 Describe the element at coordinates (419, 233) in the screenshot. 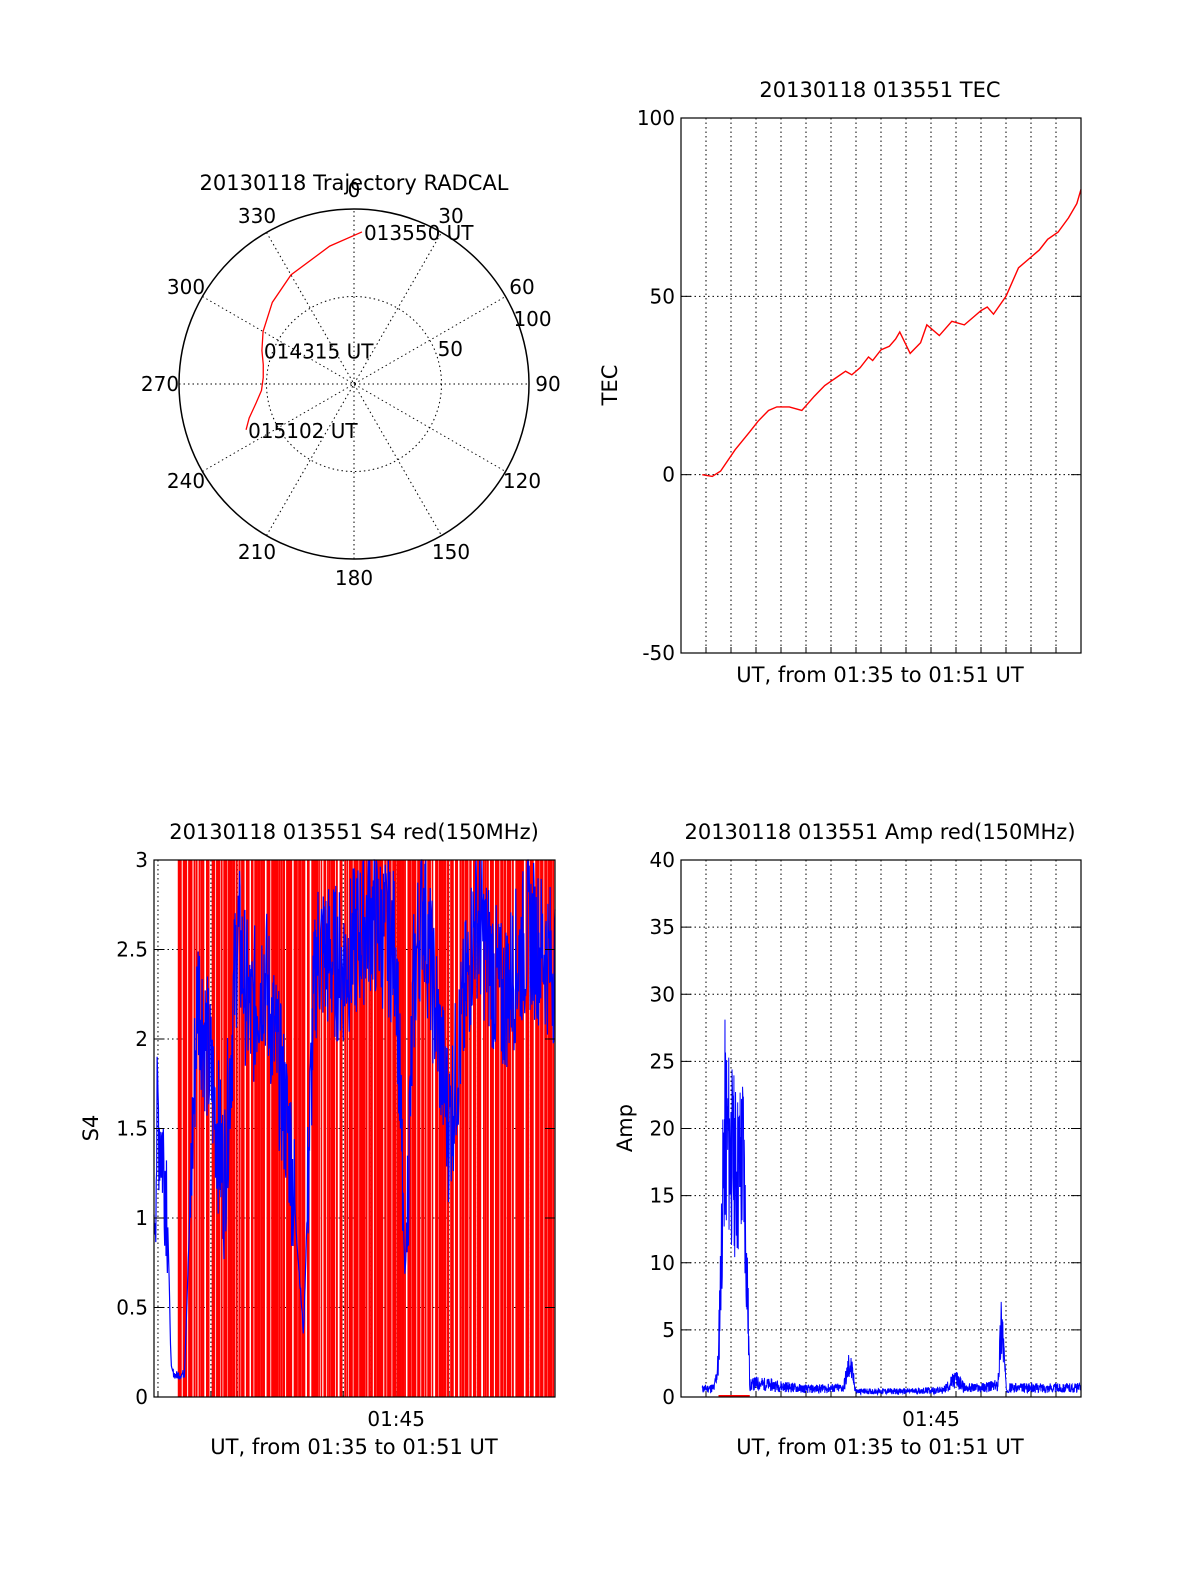

I see `trajectory-time-label: 013550 UT` at that location.